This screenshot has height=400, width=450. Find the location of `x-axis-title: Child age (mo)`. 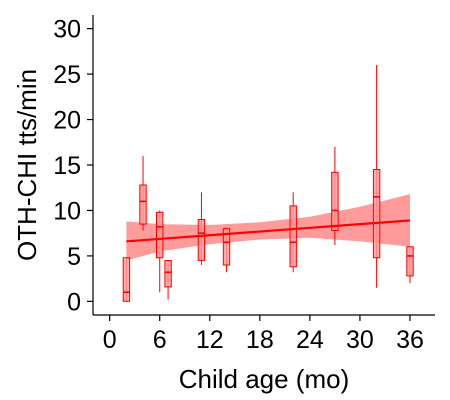

x-axis-title: Child age (mo) is located at coordinates (264, 379).